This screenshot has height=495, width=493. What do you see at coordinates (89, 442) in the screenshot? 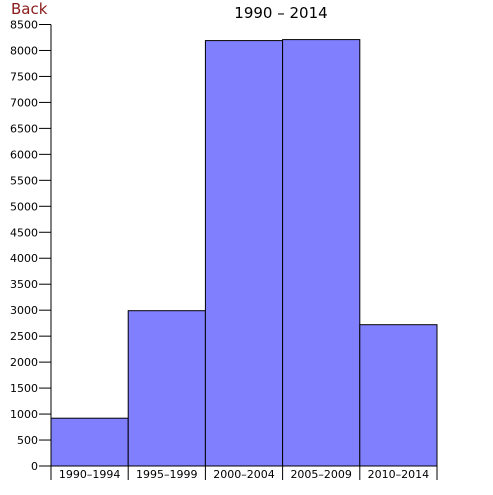
I see `bar-1990–1994` at bounding box center [89, 442].